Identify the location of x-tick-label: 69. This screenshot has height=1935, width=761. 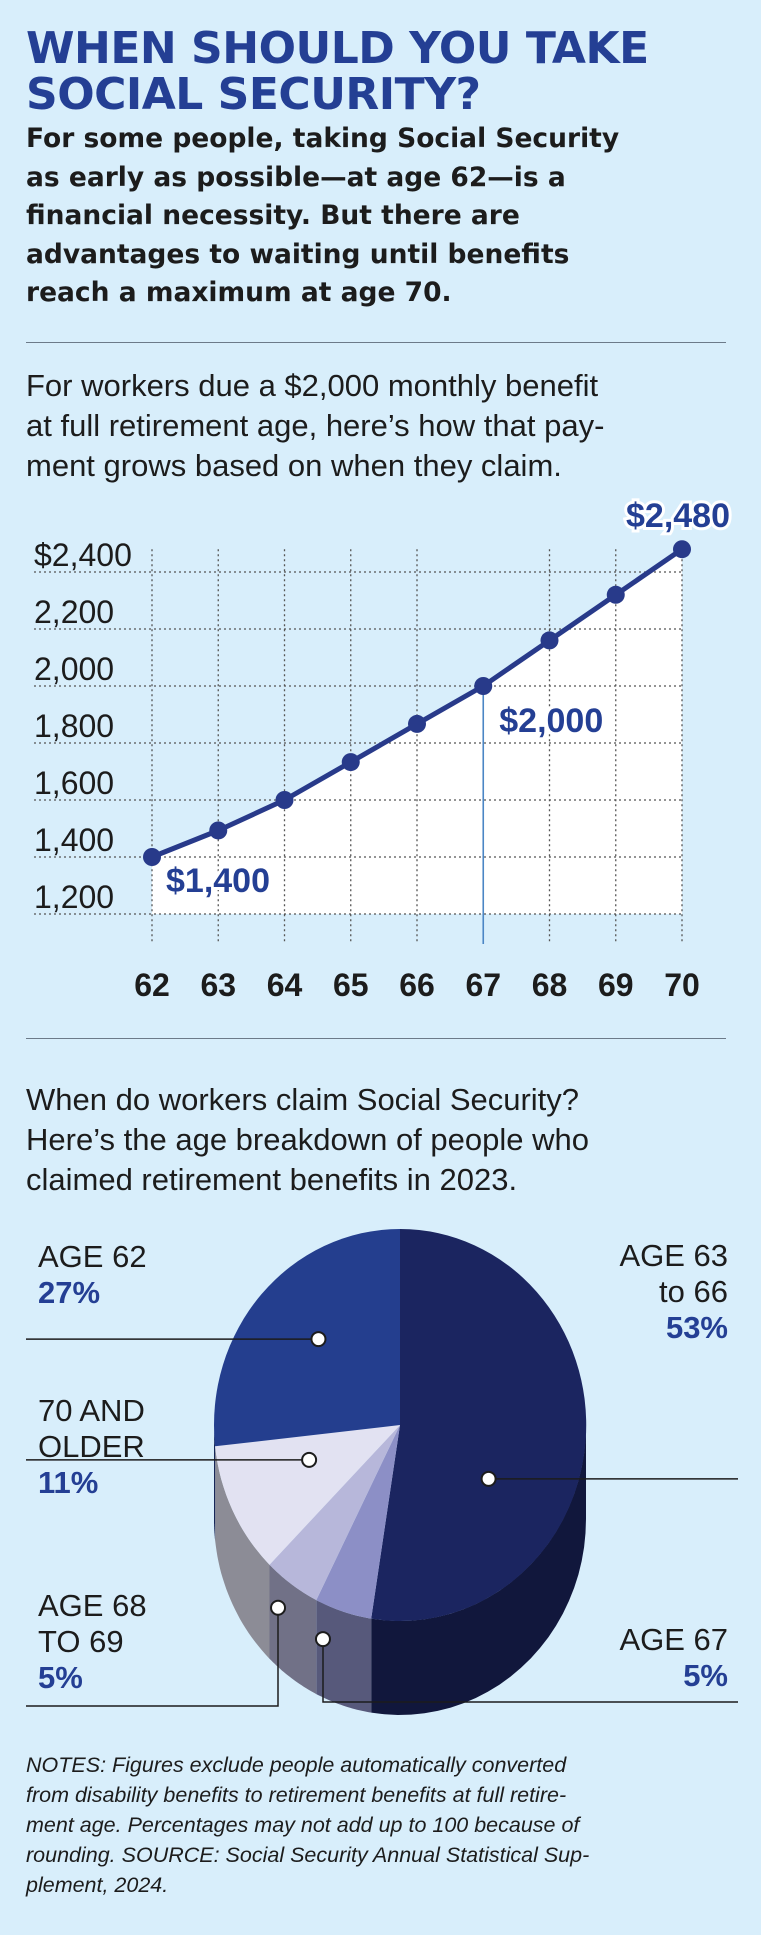
(616, 983).